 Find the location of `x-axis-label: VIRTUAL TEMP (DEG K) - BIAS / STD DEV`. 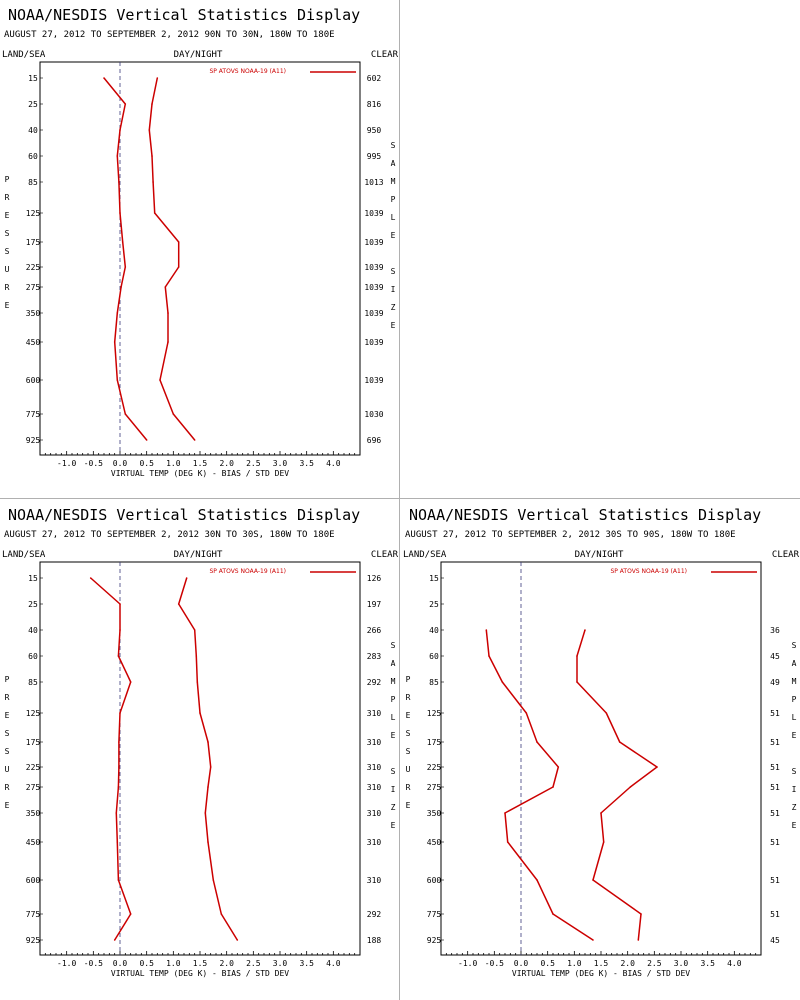

x-axis-label: VIRTUAL TEMP (DEG K) - BIAS / STD DEV is located at coordinates (200, 473).